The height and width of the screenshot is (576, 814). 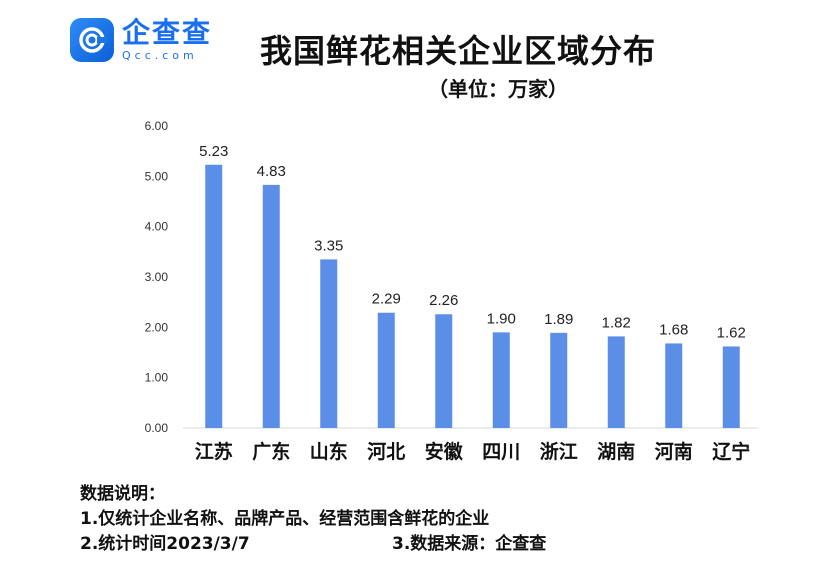 I want to click on data-label: 1.89, so click(x=558, y=319).